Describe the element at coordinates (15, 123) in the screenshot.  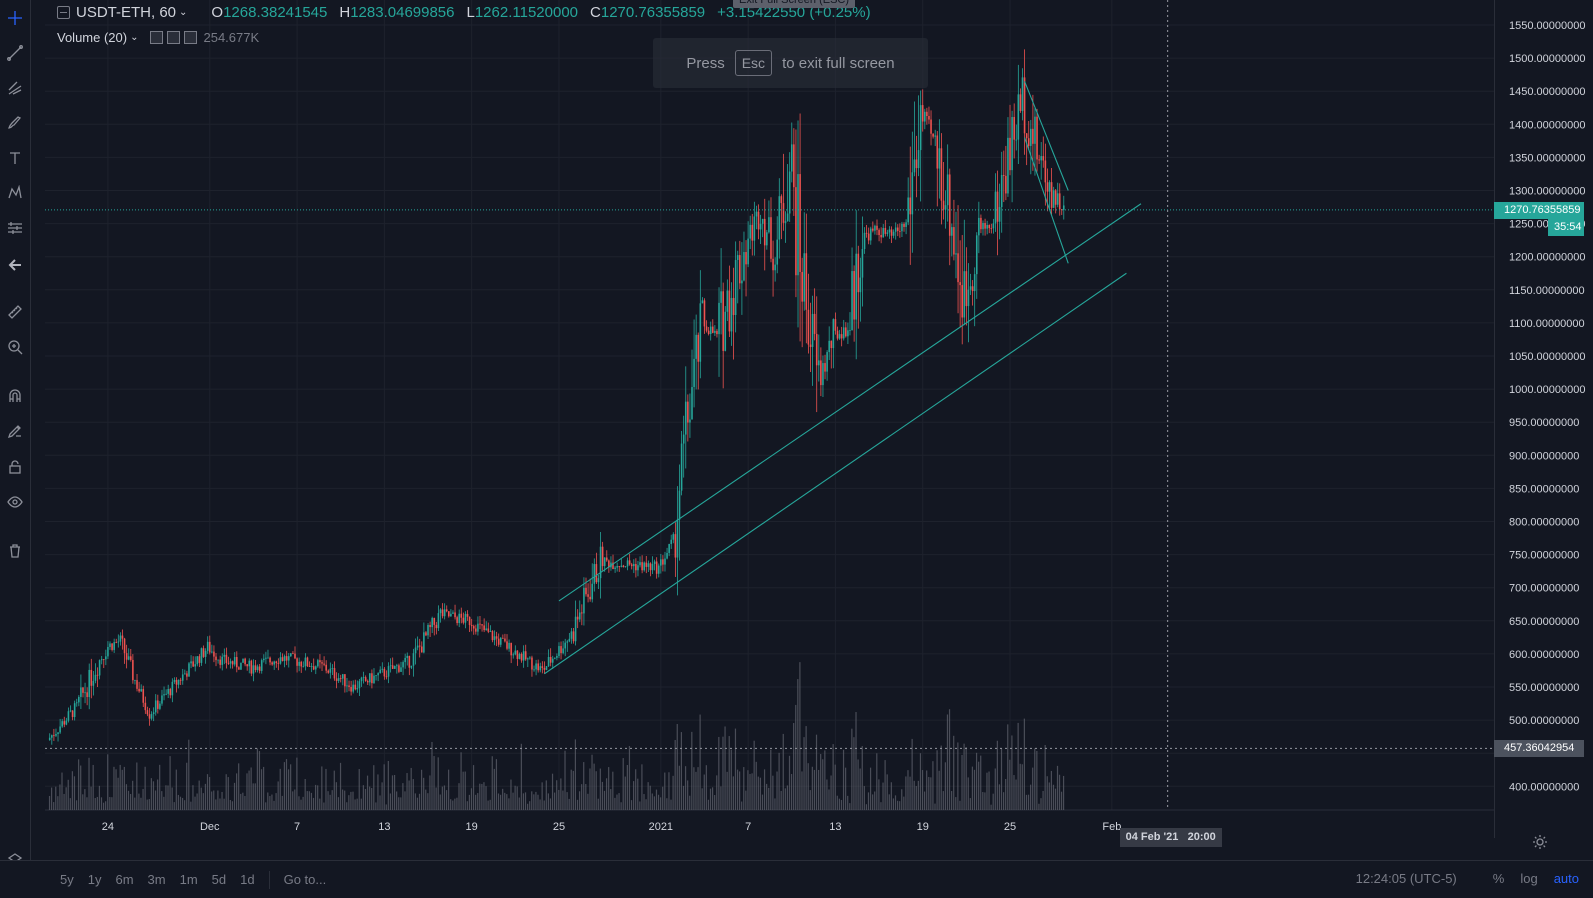
I see `brush-icon` at that location.